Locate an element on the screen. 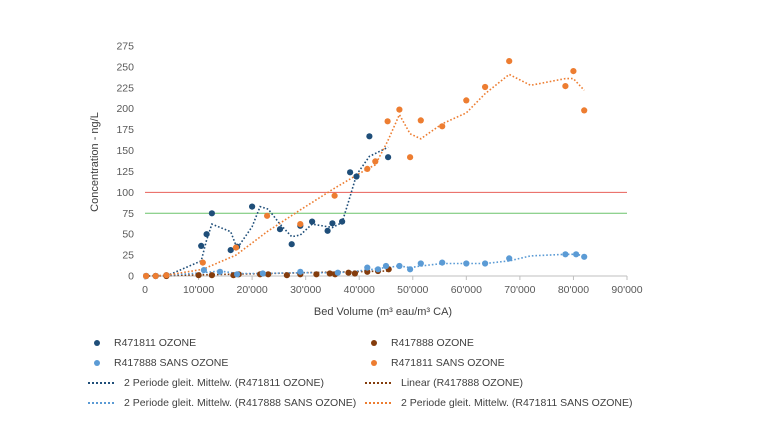 This screenshot has width=760, height=440. y-tick-label: 200 is located at coordinates (125, 109).